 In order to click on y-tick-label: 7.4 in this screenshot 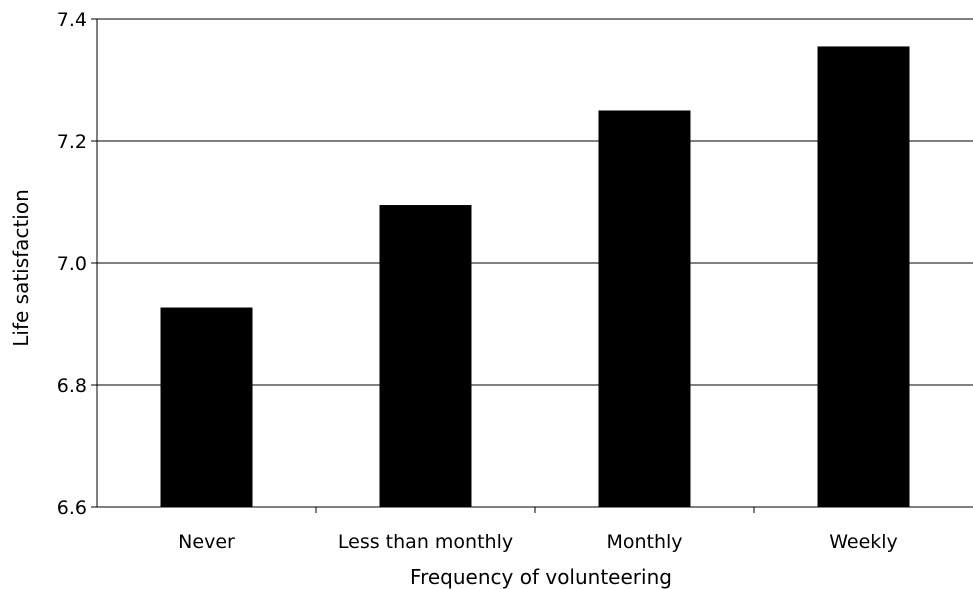, I will do `click(72, 20)`.